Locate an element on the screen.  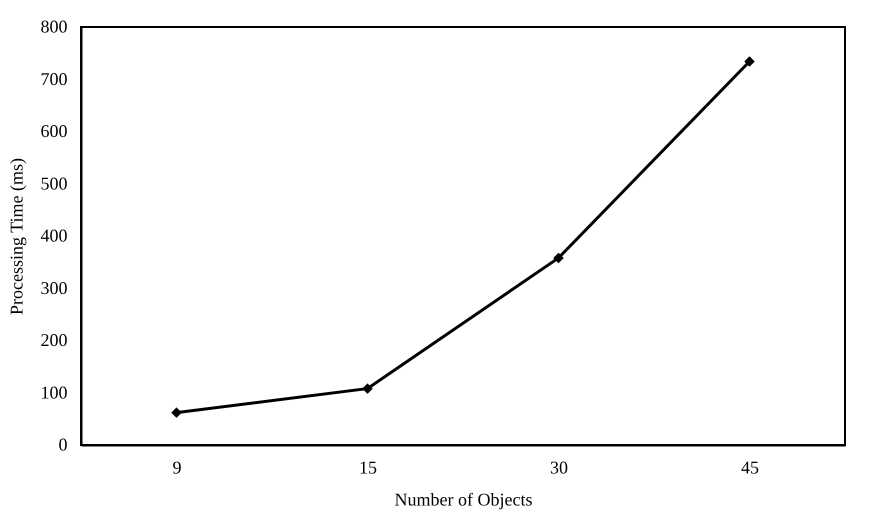
x-tick-label: 30 is located at coordinates (559, 468).